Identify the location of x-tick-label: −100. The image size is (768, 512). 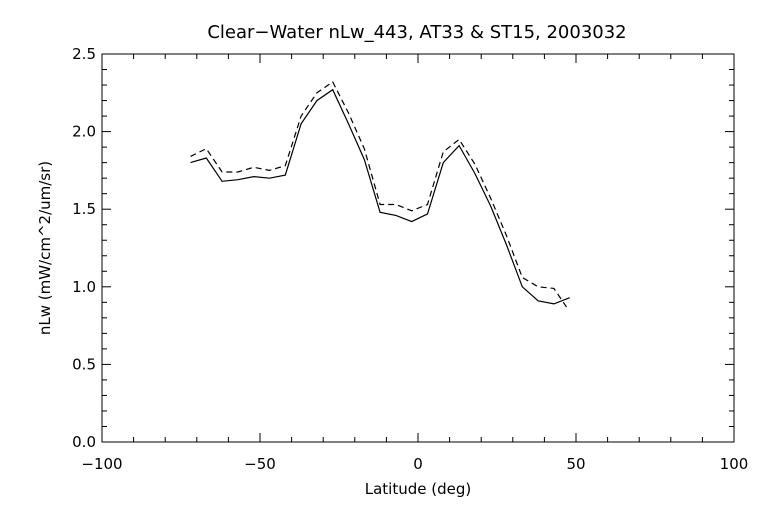
(101, 464).